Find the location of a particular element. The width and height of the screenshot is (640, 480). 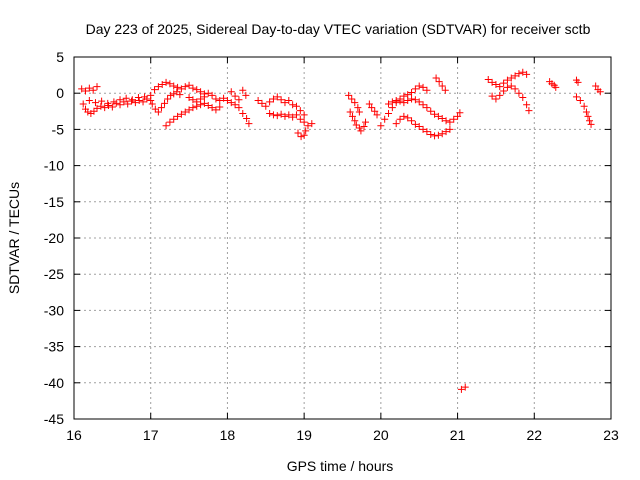

x-tick-label: 18 is located at coordinates (228, 435).